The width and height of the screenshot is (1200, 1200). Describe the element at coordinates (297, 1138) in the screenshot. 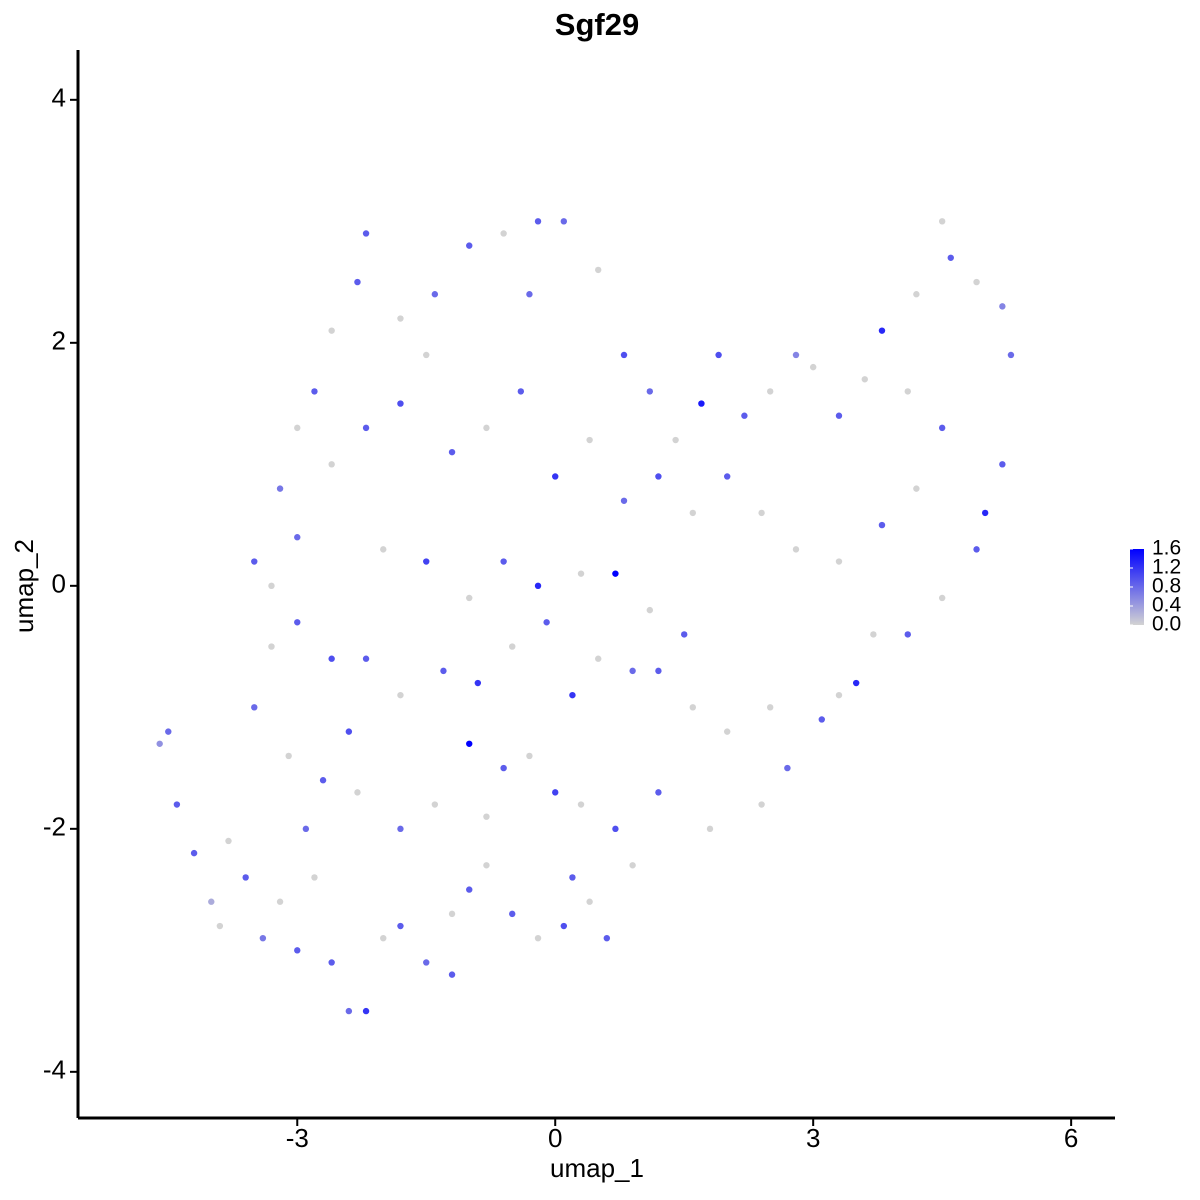

I see `x-tick-label: -3` at that location.